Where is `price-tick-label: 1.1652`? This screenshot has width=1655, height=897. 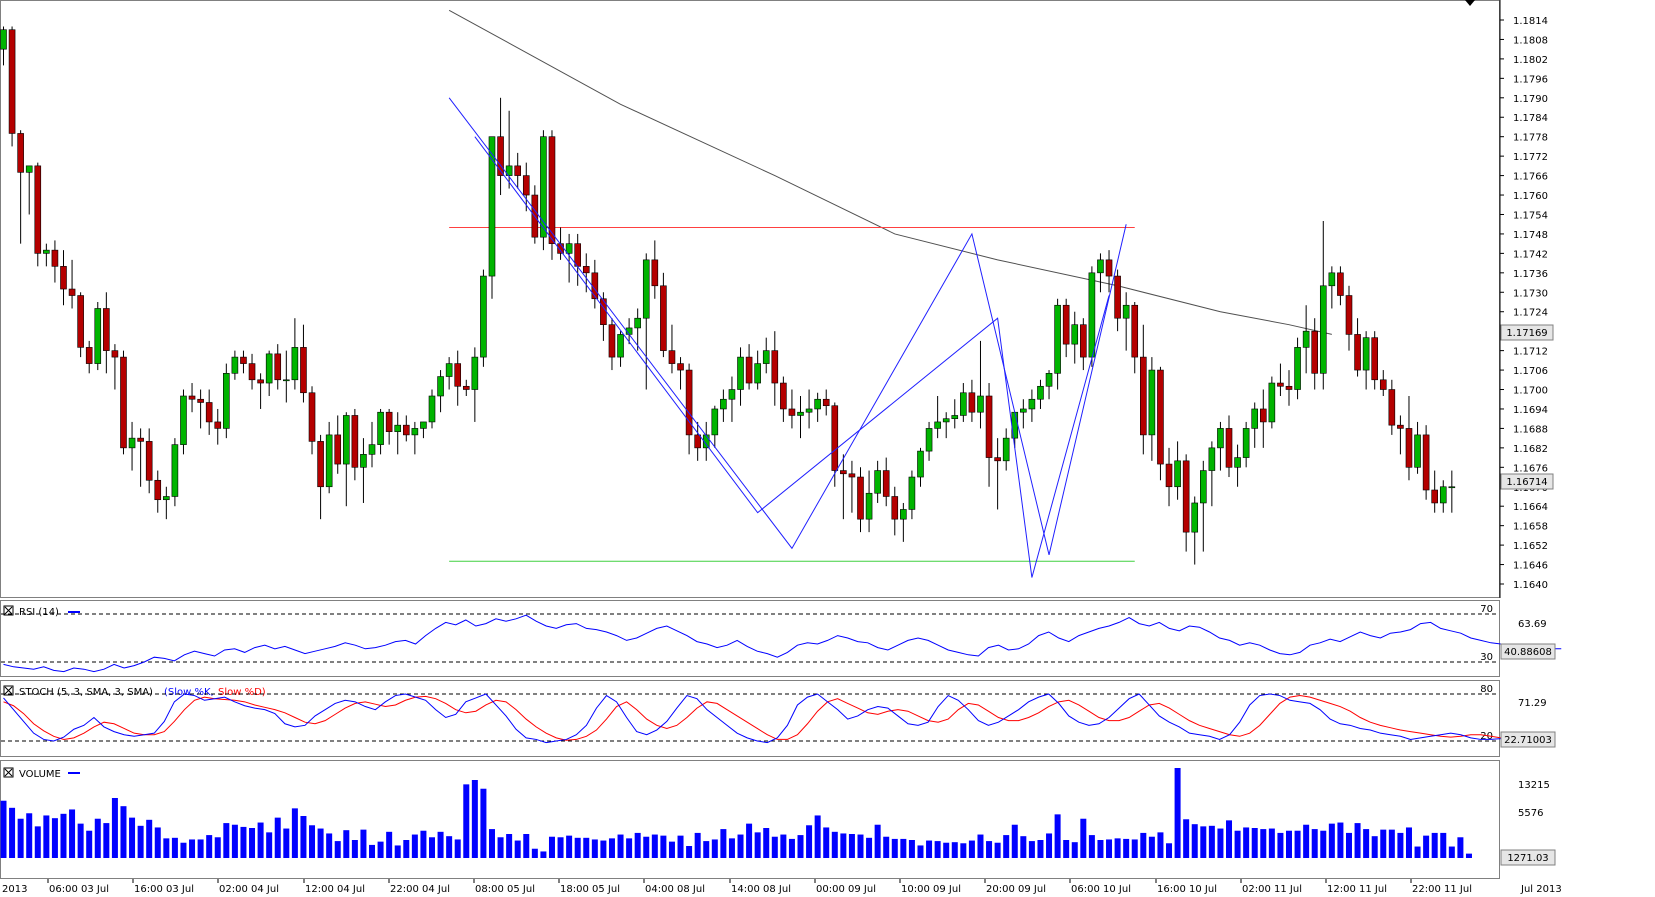 price-tick-label: 1.1652 is located at coordinates (1530, 546).